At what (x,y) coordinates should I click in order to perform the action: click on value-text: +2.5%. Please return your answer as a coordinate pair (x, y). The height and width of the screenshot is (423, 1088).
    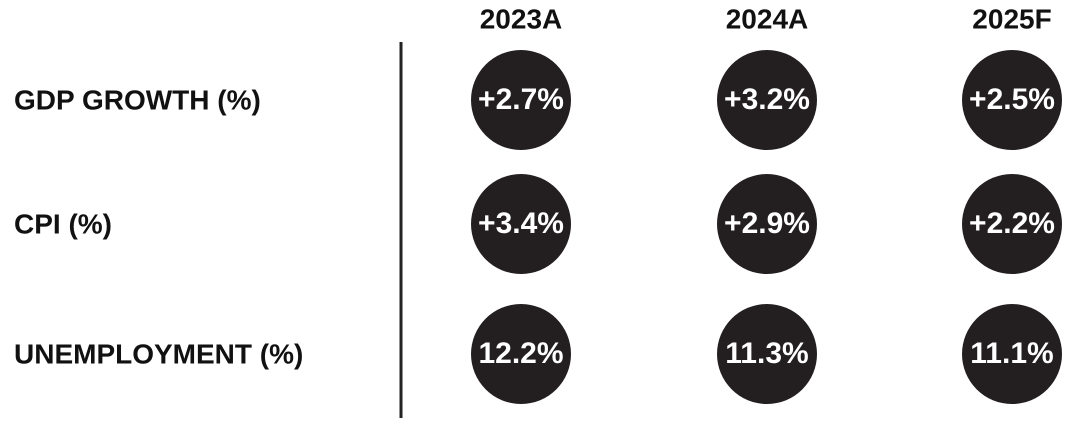
    Looking at the image, I should click on (1012, 99).